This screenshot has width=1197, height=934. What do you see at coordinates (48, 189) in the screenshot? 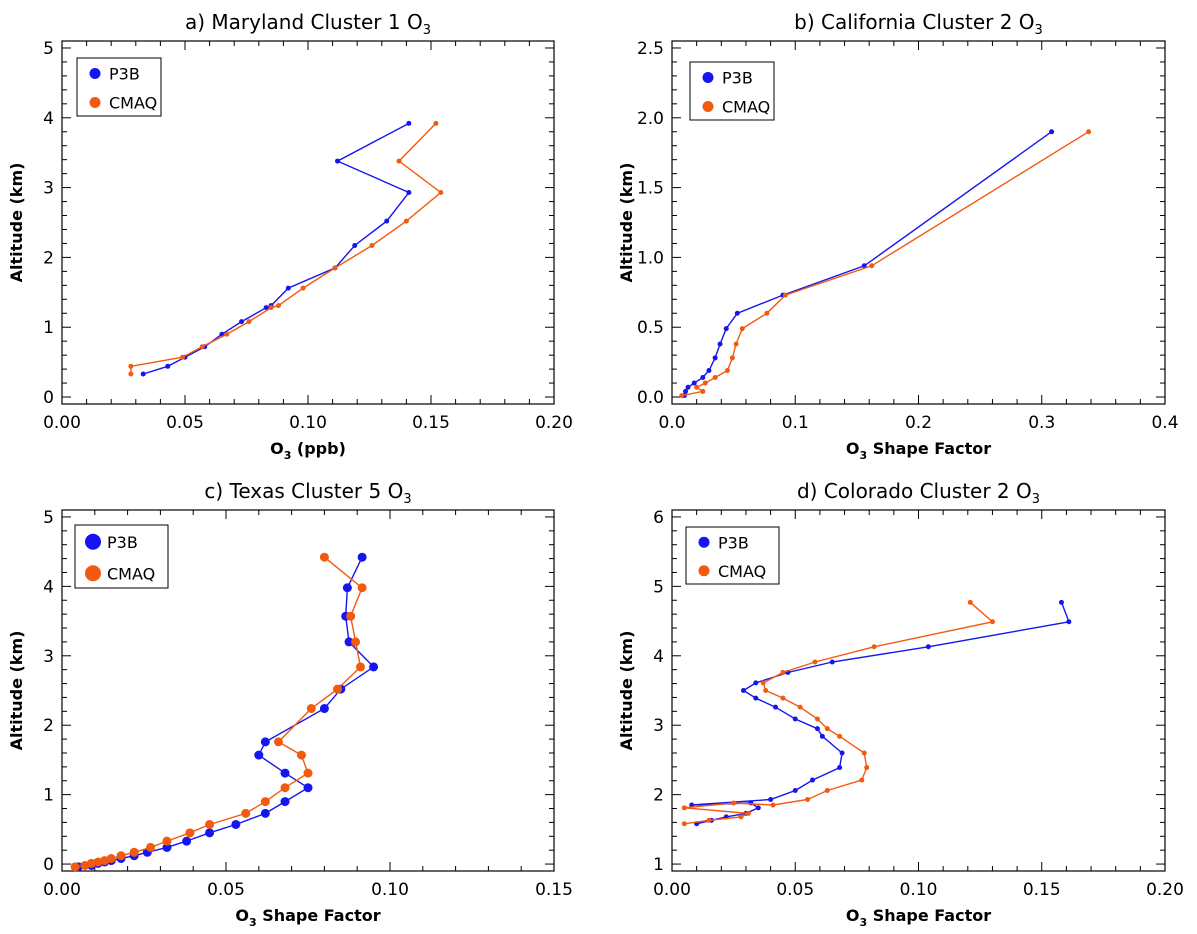
I see `y-tick-label: 3` at bounding box center [48, 189].